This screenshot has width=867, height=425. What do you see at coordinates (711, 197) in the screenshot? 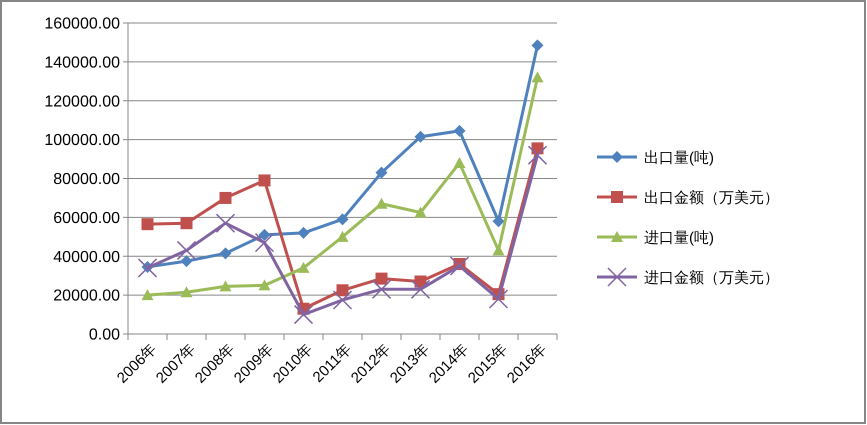
I see `legend-label: 出口金额（万美元）` at bounding box center [711, 197].